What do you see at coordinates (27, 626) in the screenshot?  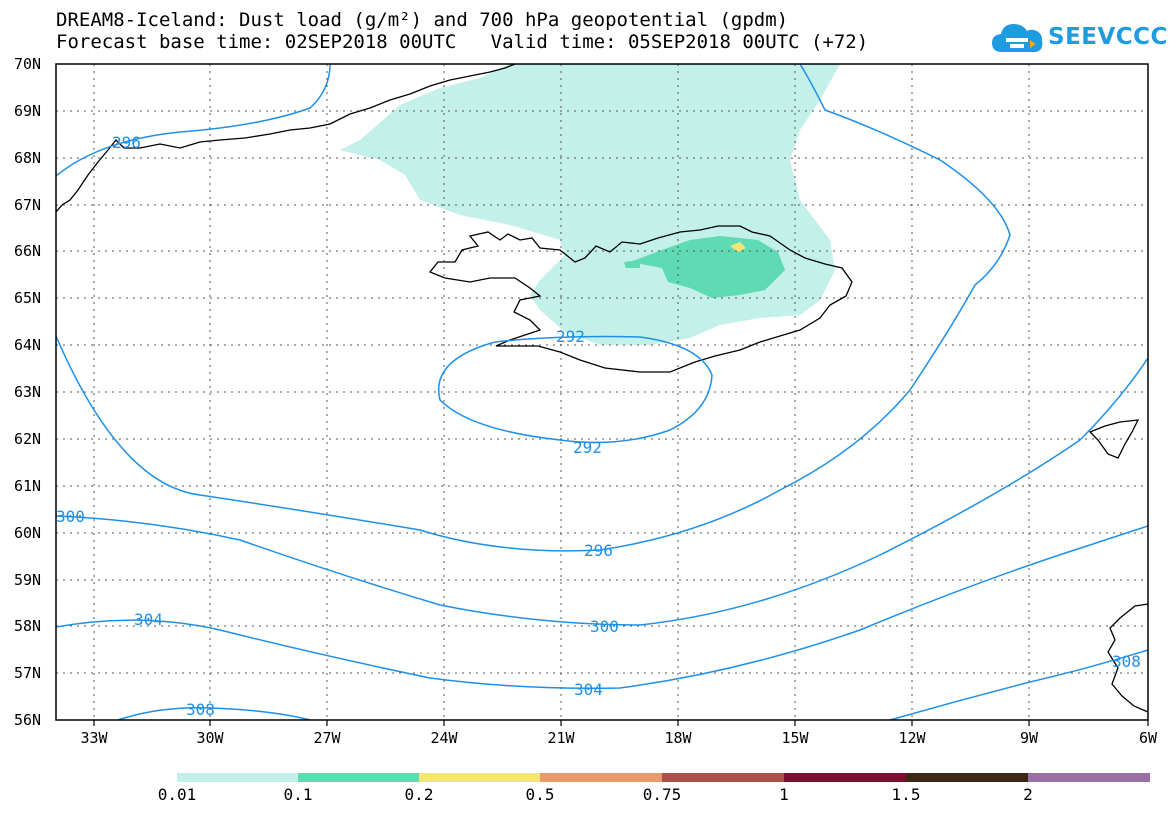 I see `lat-label: 58N` at bounding box center [27, 626].